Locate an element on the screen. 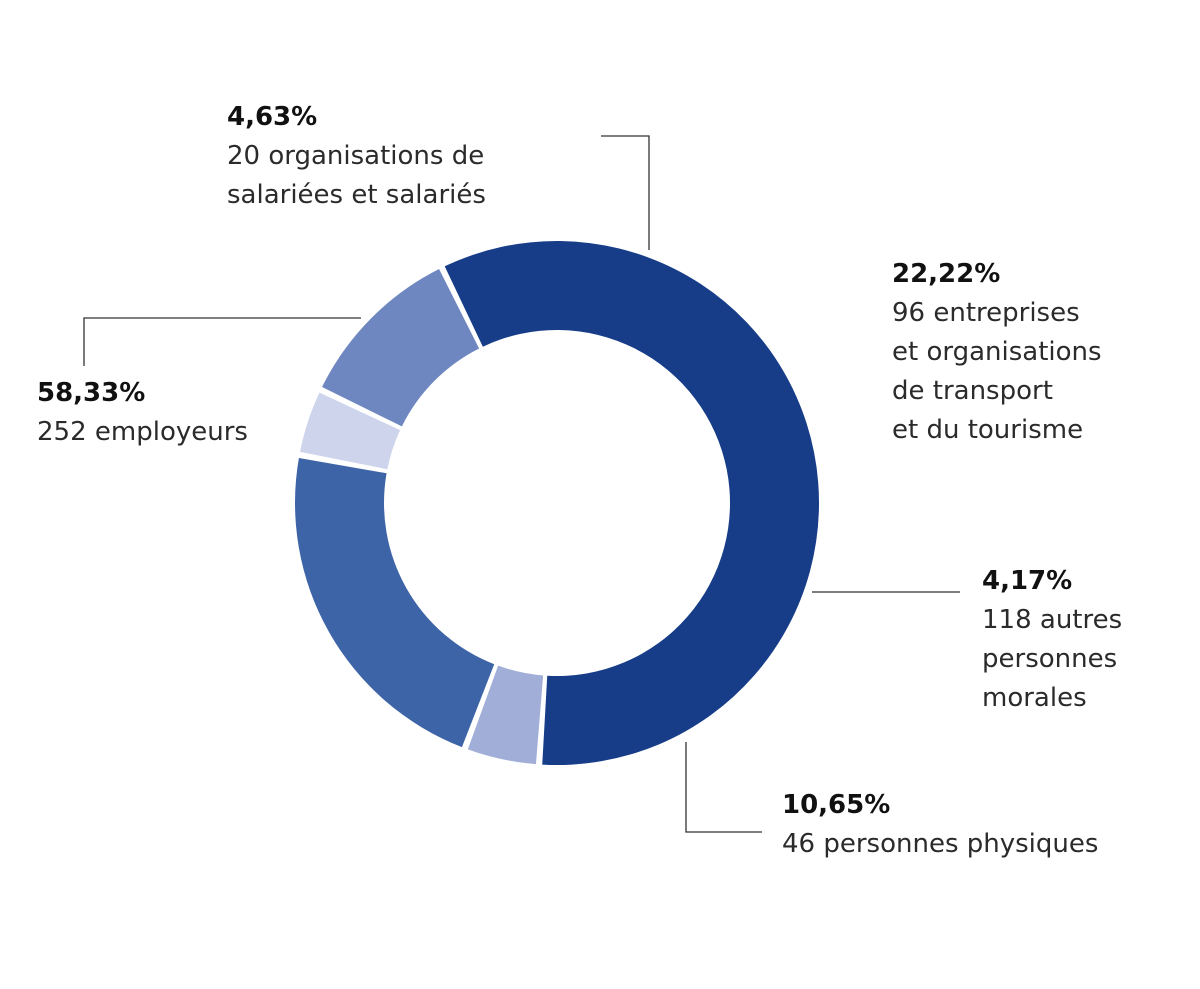  label-personnes-physiques: 10,65% 46 personnes physiques is located at coordinates (940, 825).